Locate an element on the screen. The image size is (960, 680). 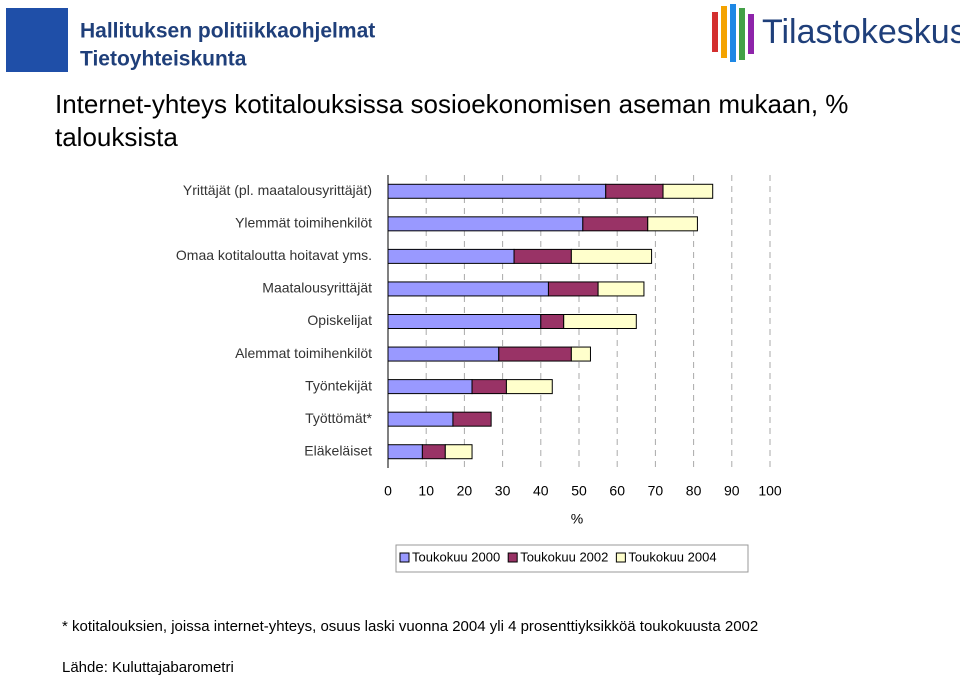
y-tick-label: Työntekijät is located at coordinates (338, 385).